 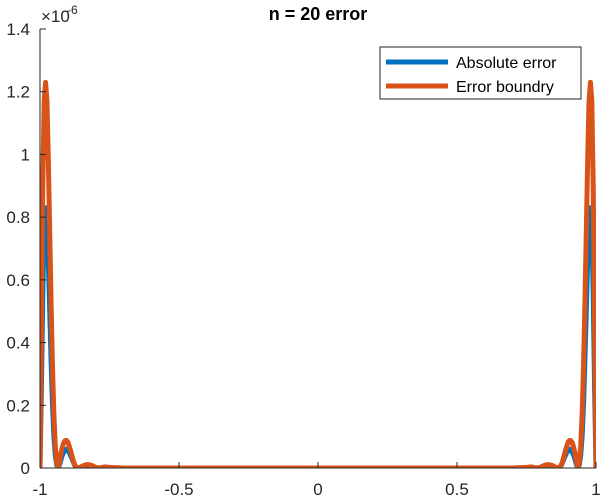 What do you see at coordinates (55, 16) in the screenshot?
I see `y-exponent-base: ×10` at bounding box center [55, 16].